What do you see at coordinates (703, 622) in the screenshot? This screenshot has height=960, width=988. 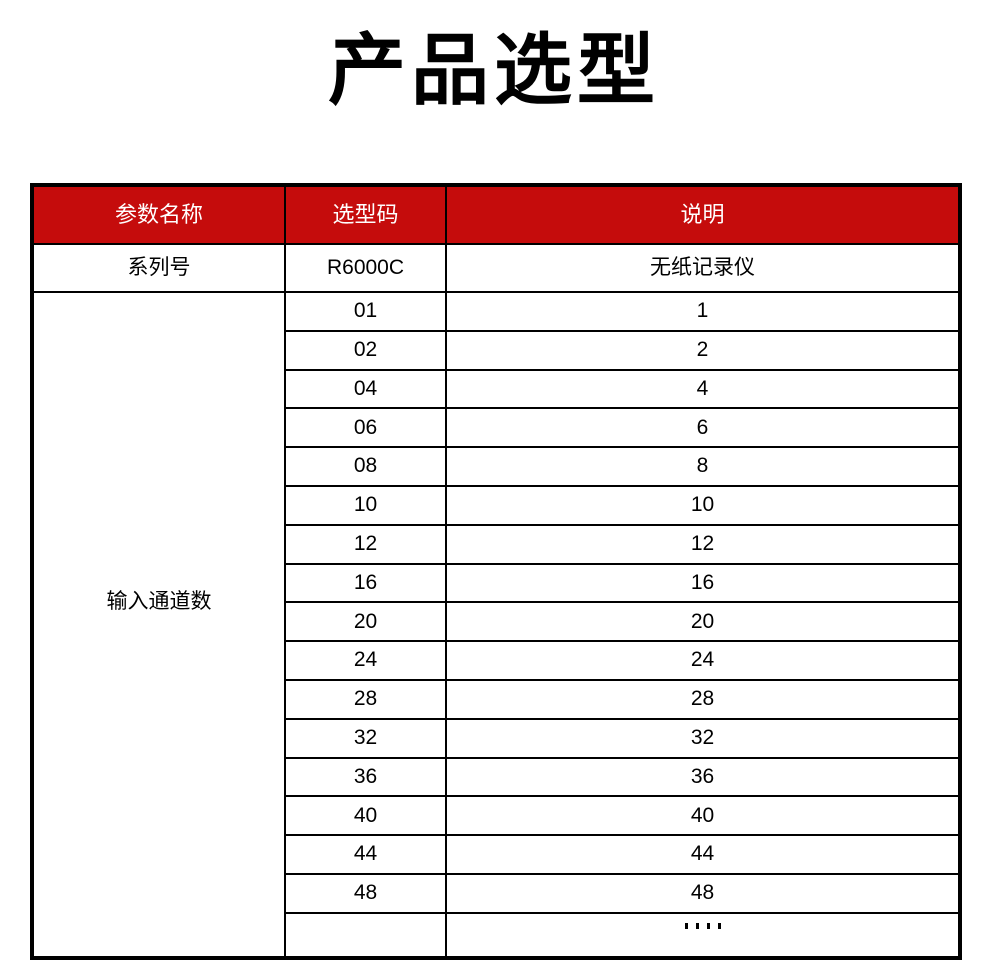 I see `channel-desc-cell: 20` at bounding box center [703, 622].